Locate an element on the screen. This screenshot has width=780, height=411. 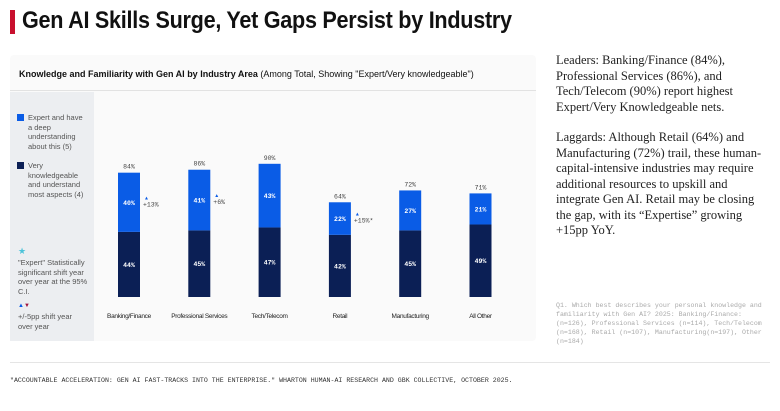
category-label: Professional Services is located at coordinates (199, 316).